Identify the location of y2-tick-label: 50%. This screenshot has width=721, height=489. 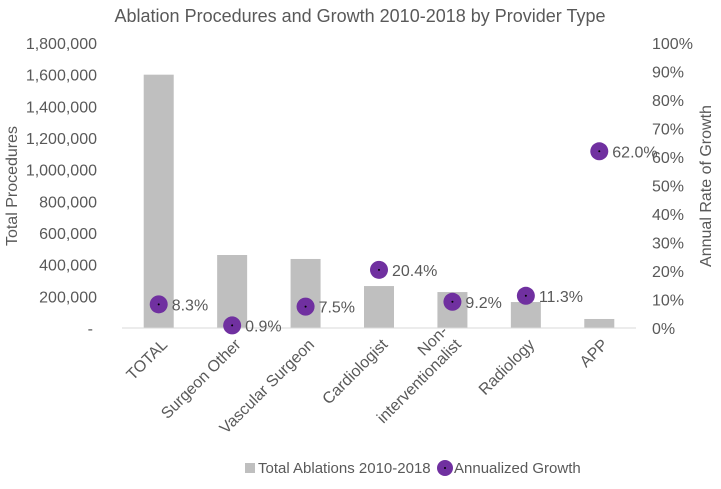
(668, 187).